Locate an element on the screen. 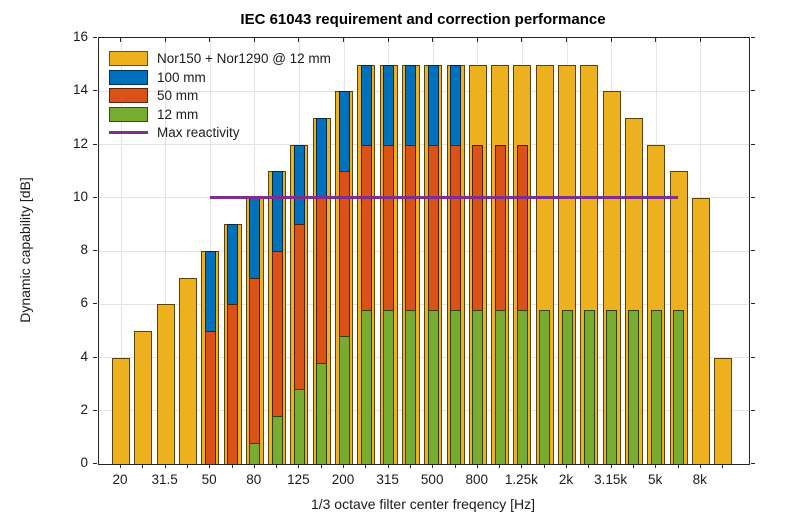  x-tick-label: 800 is located at coordinates (477, 479).